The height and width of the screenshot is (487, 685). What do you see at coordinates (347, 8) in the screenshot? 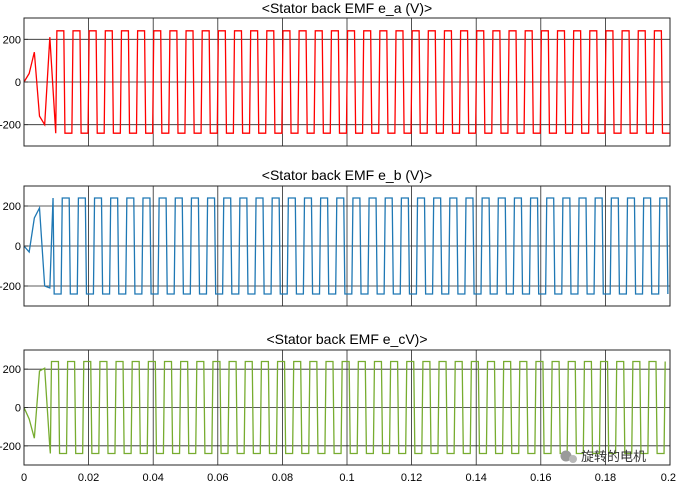
I see `chart-title: <Stator back EMF e_a (V)>` at bounding box center [347, 8].